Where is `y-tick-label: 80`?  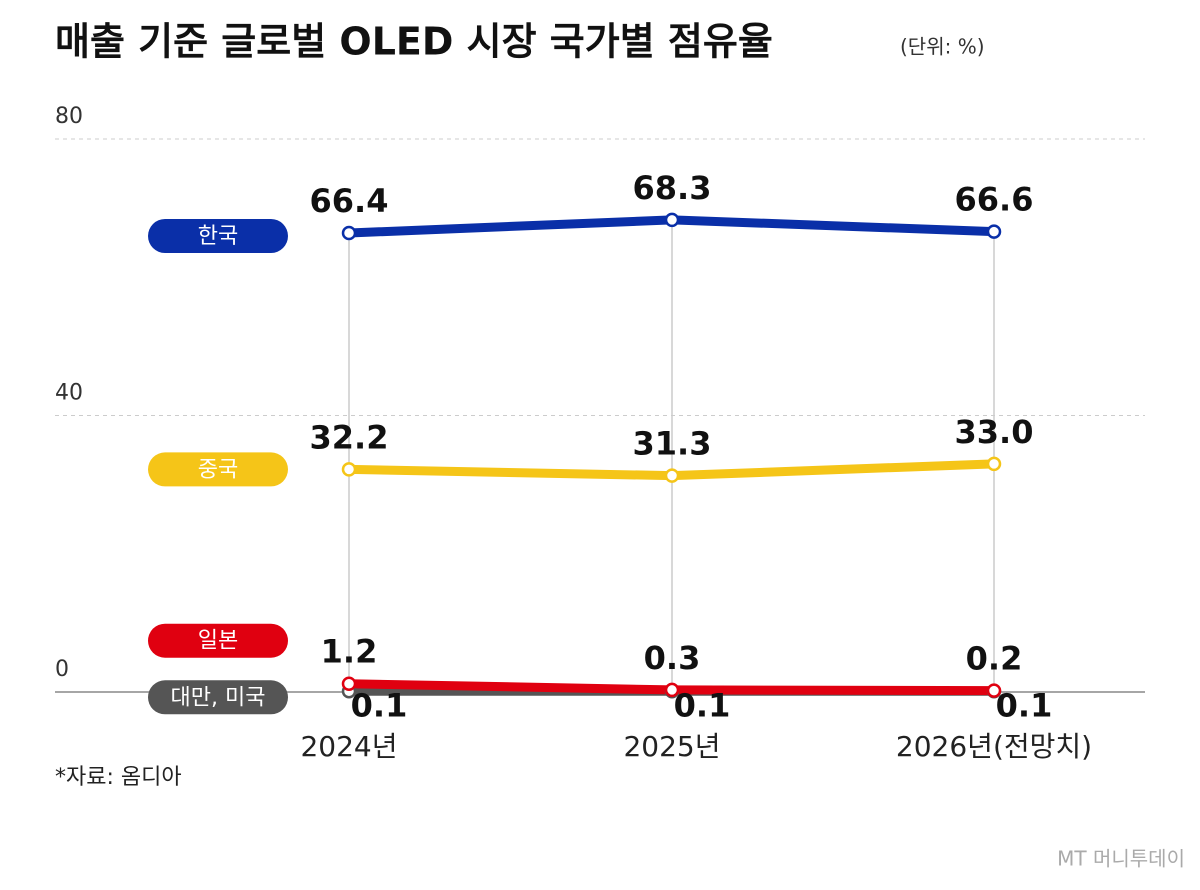
y-tick-label: 80 is located at coordinates (69, 116).